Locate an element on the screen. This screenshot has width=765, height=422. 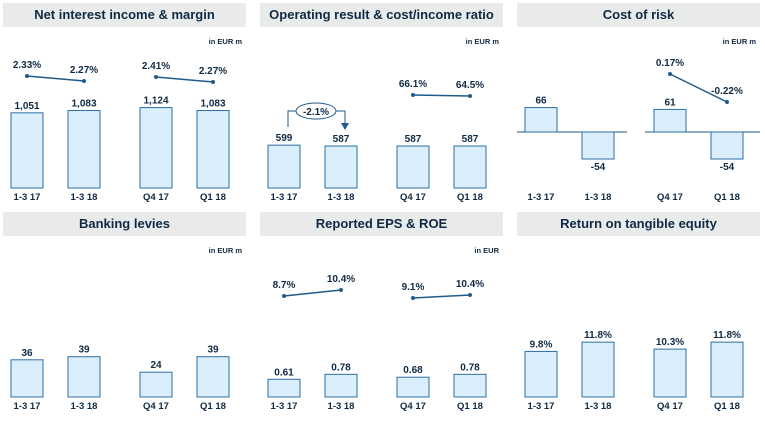
value-label: 36 is located at coordinates (27, 353).